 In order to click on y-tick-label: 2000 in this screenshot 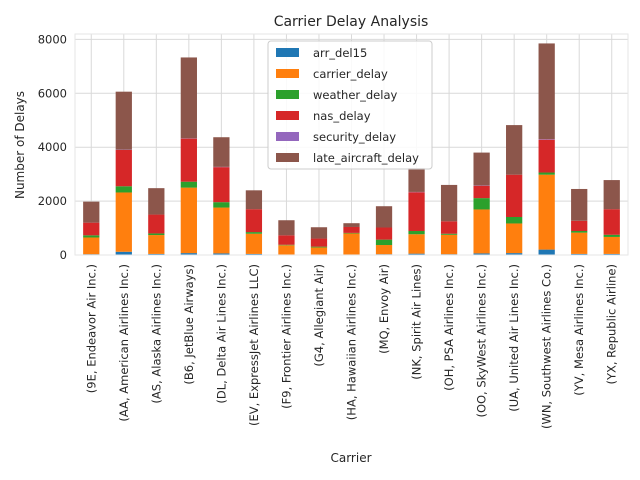, I will do `click(52, 201)`.